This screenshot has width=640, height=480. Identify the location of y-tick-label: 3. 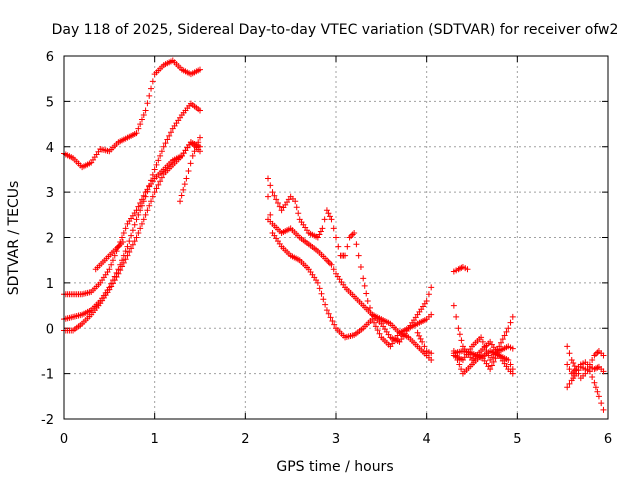
(50, 193).